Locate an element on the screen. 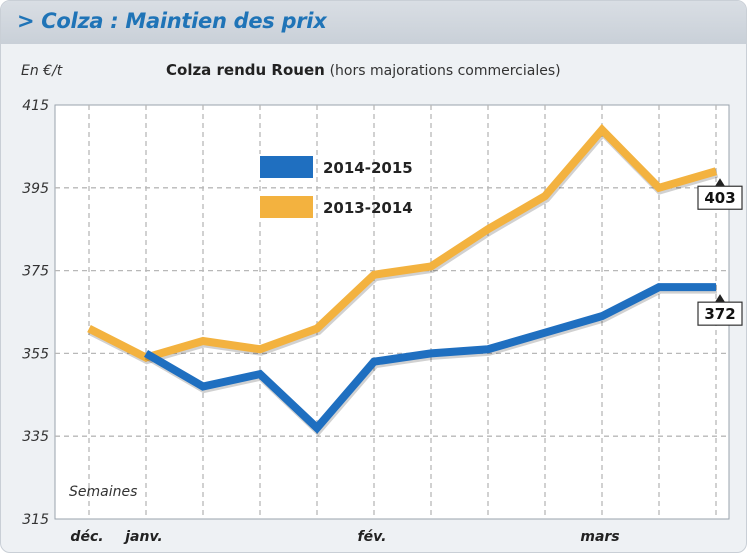 The image size is (747, 553). end-labels: 372 403 is located at coordinates (720, 252).